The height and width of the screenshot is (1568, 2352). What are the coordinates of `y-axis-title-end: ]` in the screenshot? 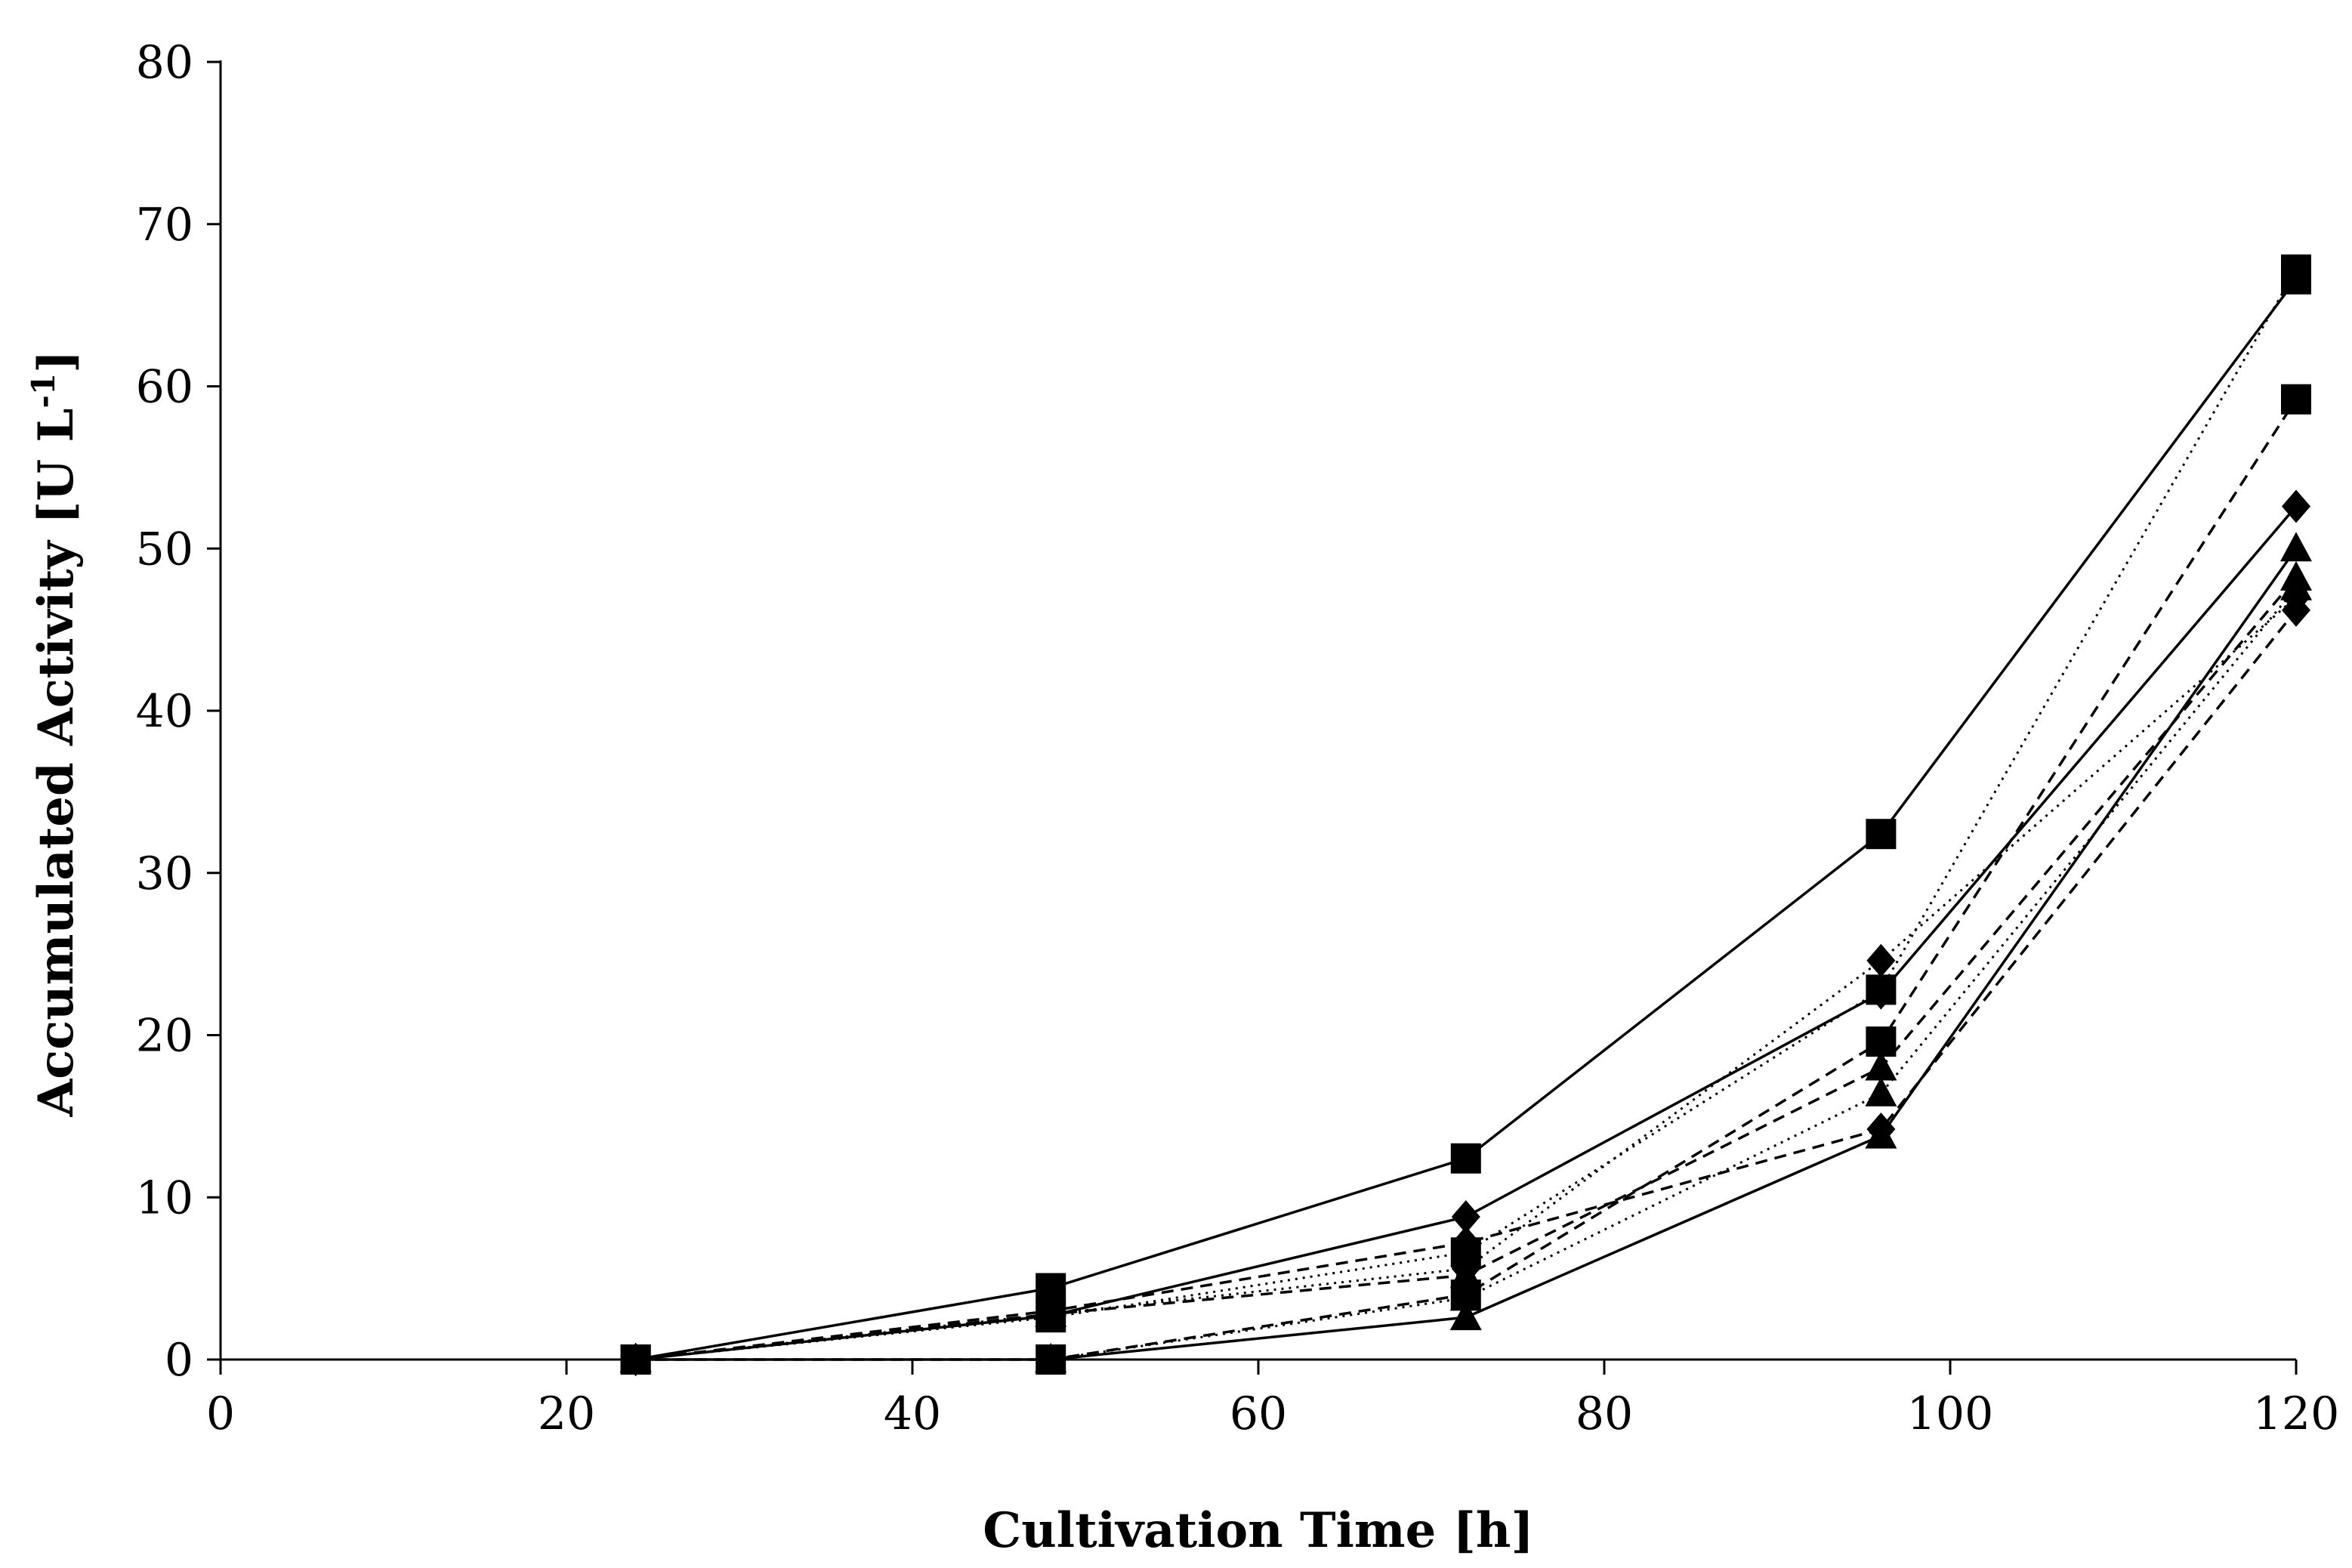 It's located at (56, 362).